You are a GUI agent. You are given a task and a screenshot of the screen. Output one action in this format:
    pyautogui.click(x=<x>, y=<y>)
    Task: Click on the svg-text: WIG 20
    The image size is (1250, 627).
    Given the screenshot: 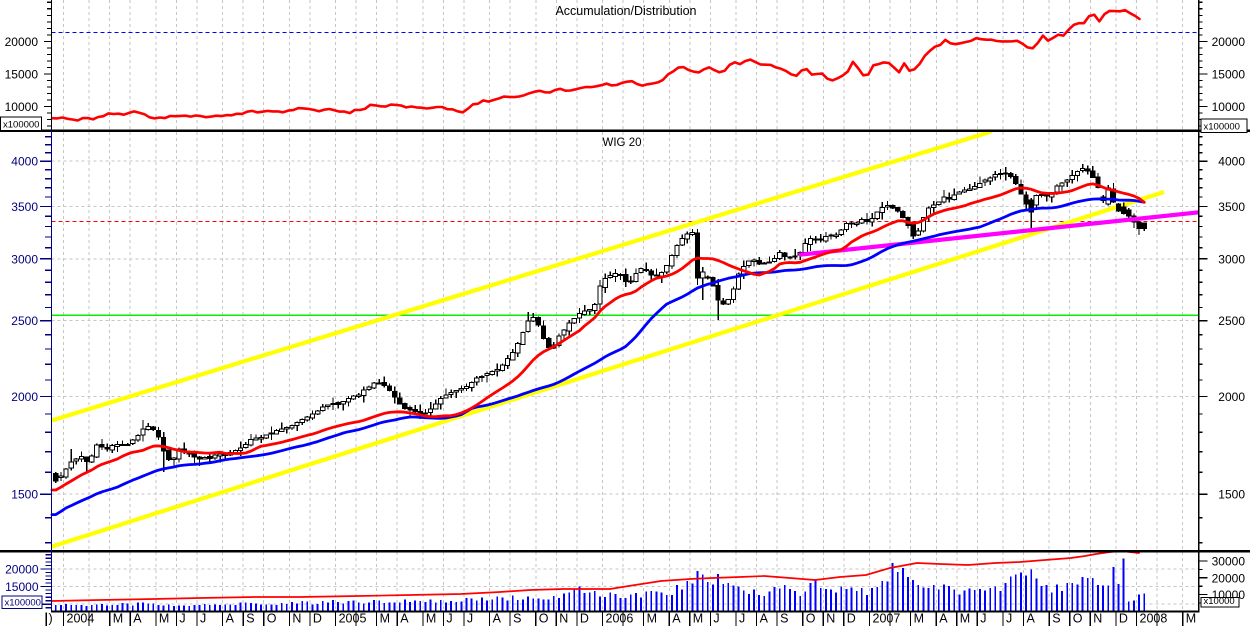 What is the action you would take?
    pyautogui.click(x=622, y=143)
    